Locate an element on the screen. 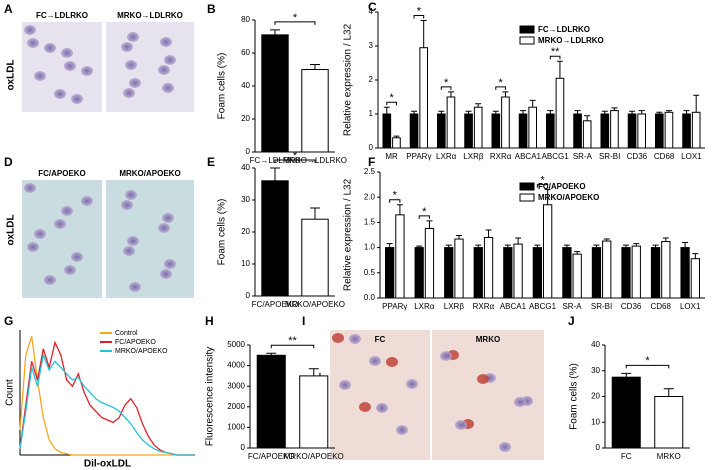 The width and height of the screenshot is (713, 470). x-tick-label: FC is located at coordinates (626, 456).